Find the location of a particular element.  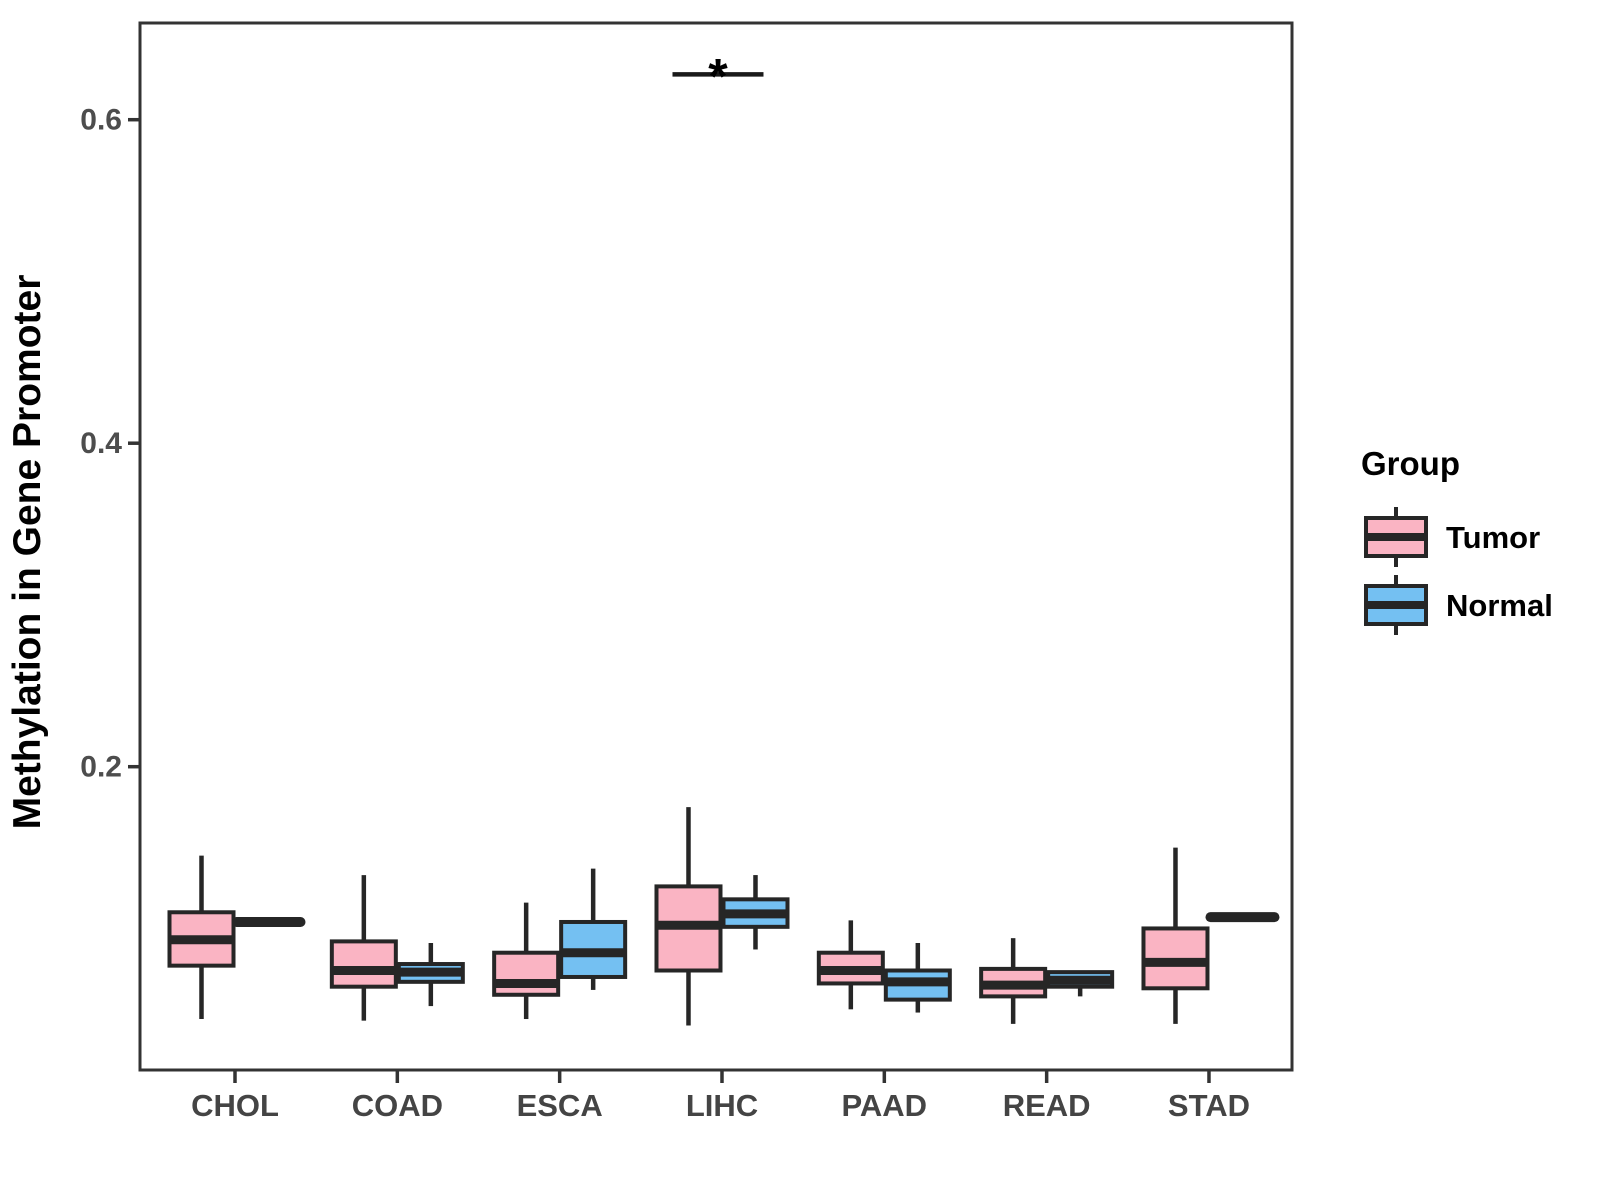

x-tick-label-read: READ is located at coordinates (1047, 1105).